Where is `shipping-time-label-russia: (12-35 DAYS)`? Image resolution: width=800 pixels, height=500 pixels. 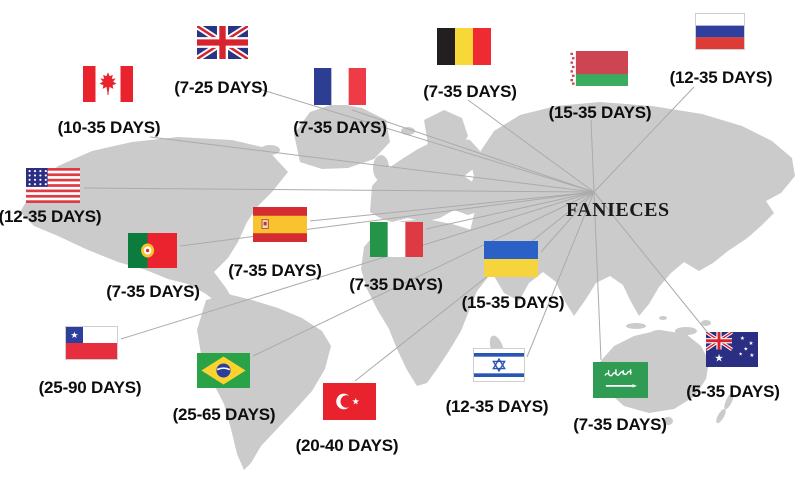
shipping-time-label-russia: (12-35 DAYS) is located at coordinates (721, 77).